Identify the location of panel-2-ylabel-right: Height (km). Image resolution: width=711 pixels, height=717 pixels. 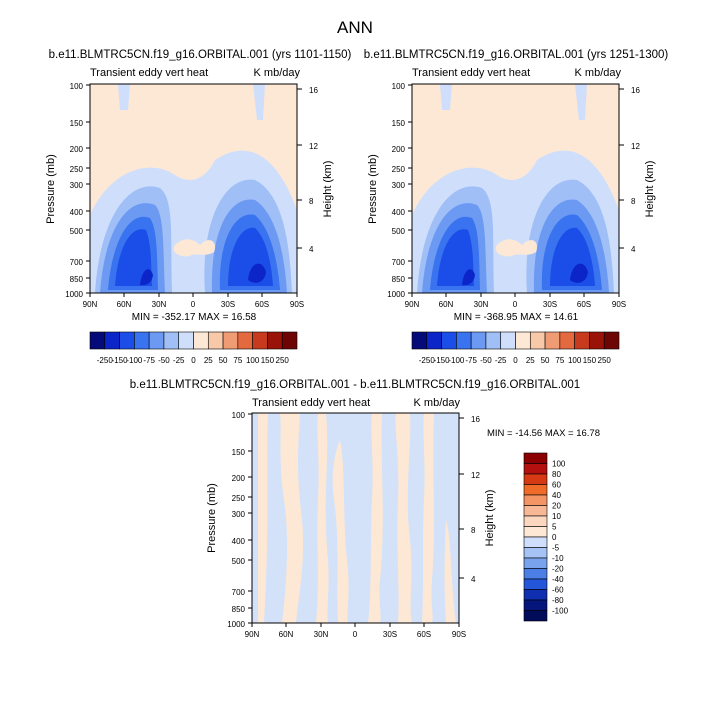
(650, 189).